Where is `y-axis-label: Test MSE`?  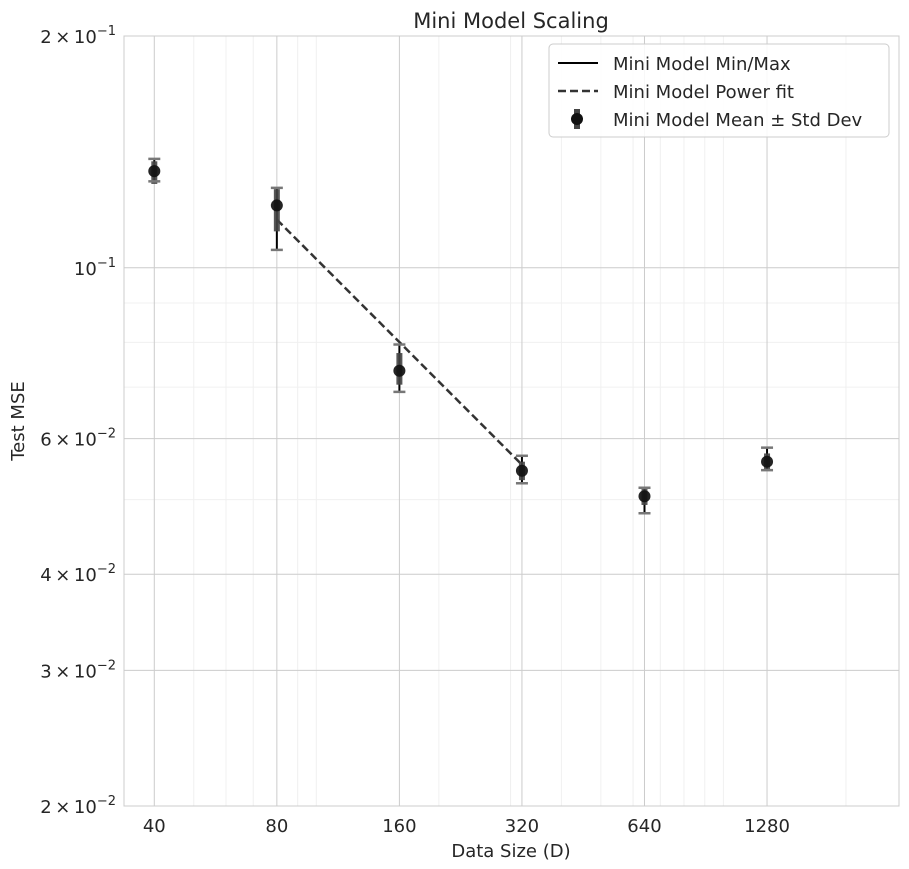
y-axis-label: Test MSE is located at coordinates (18, 421).